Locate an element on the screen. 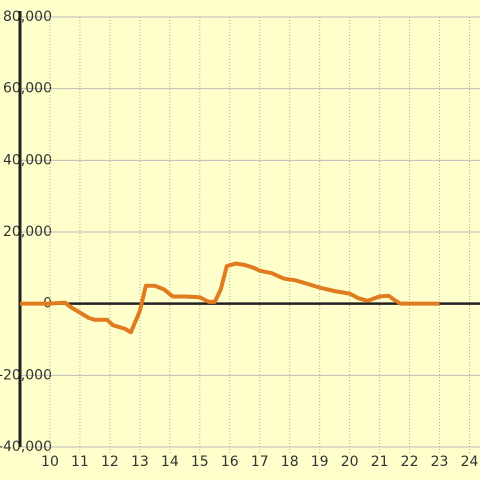  x-tick-label: 22 is located at coordinates (410, 462).